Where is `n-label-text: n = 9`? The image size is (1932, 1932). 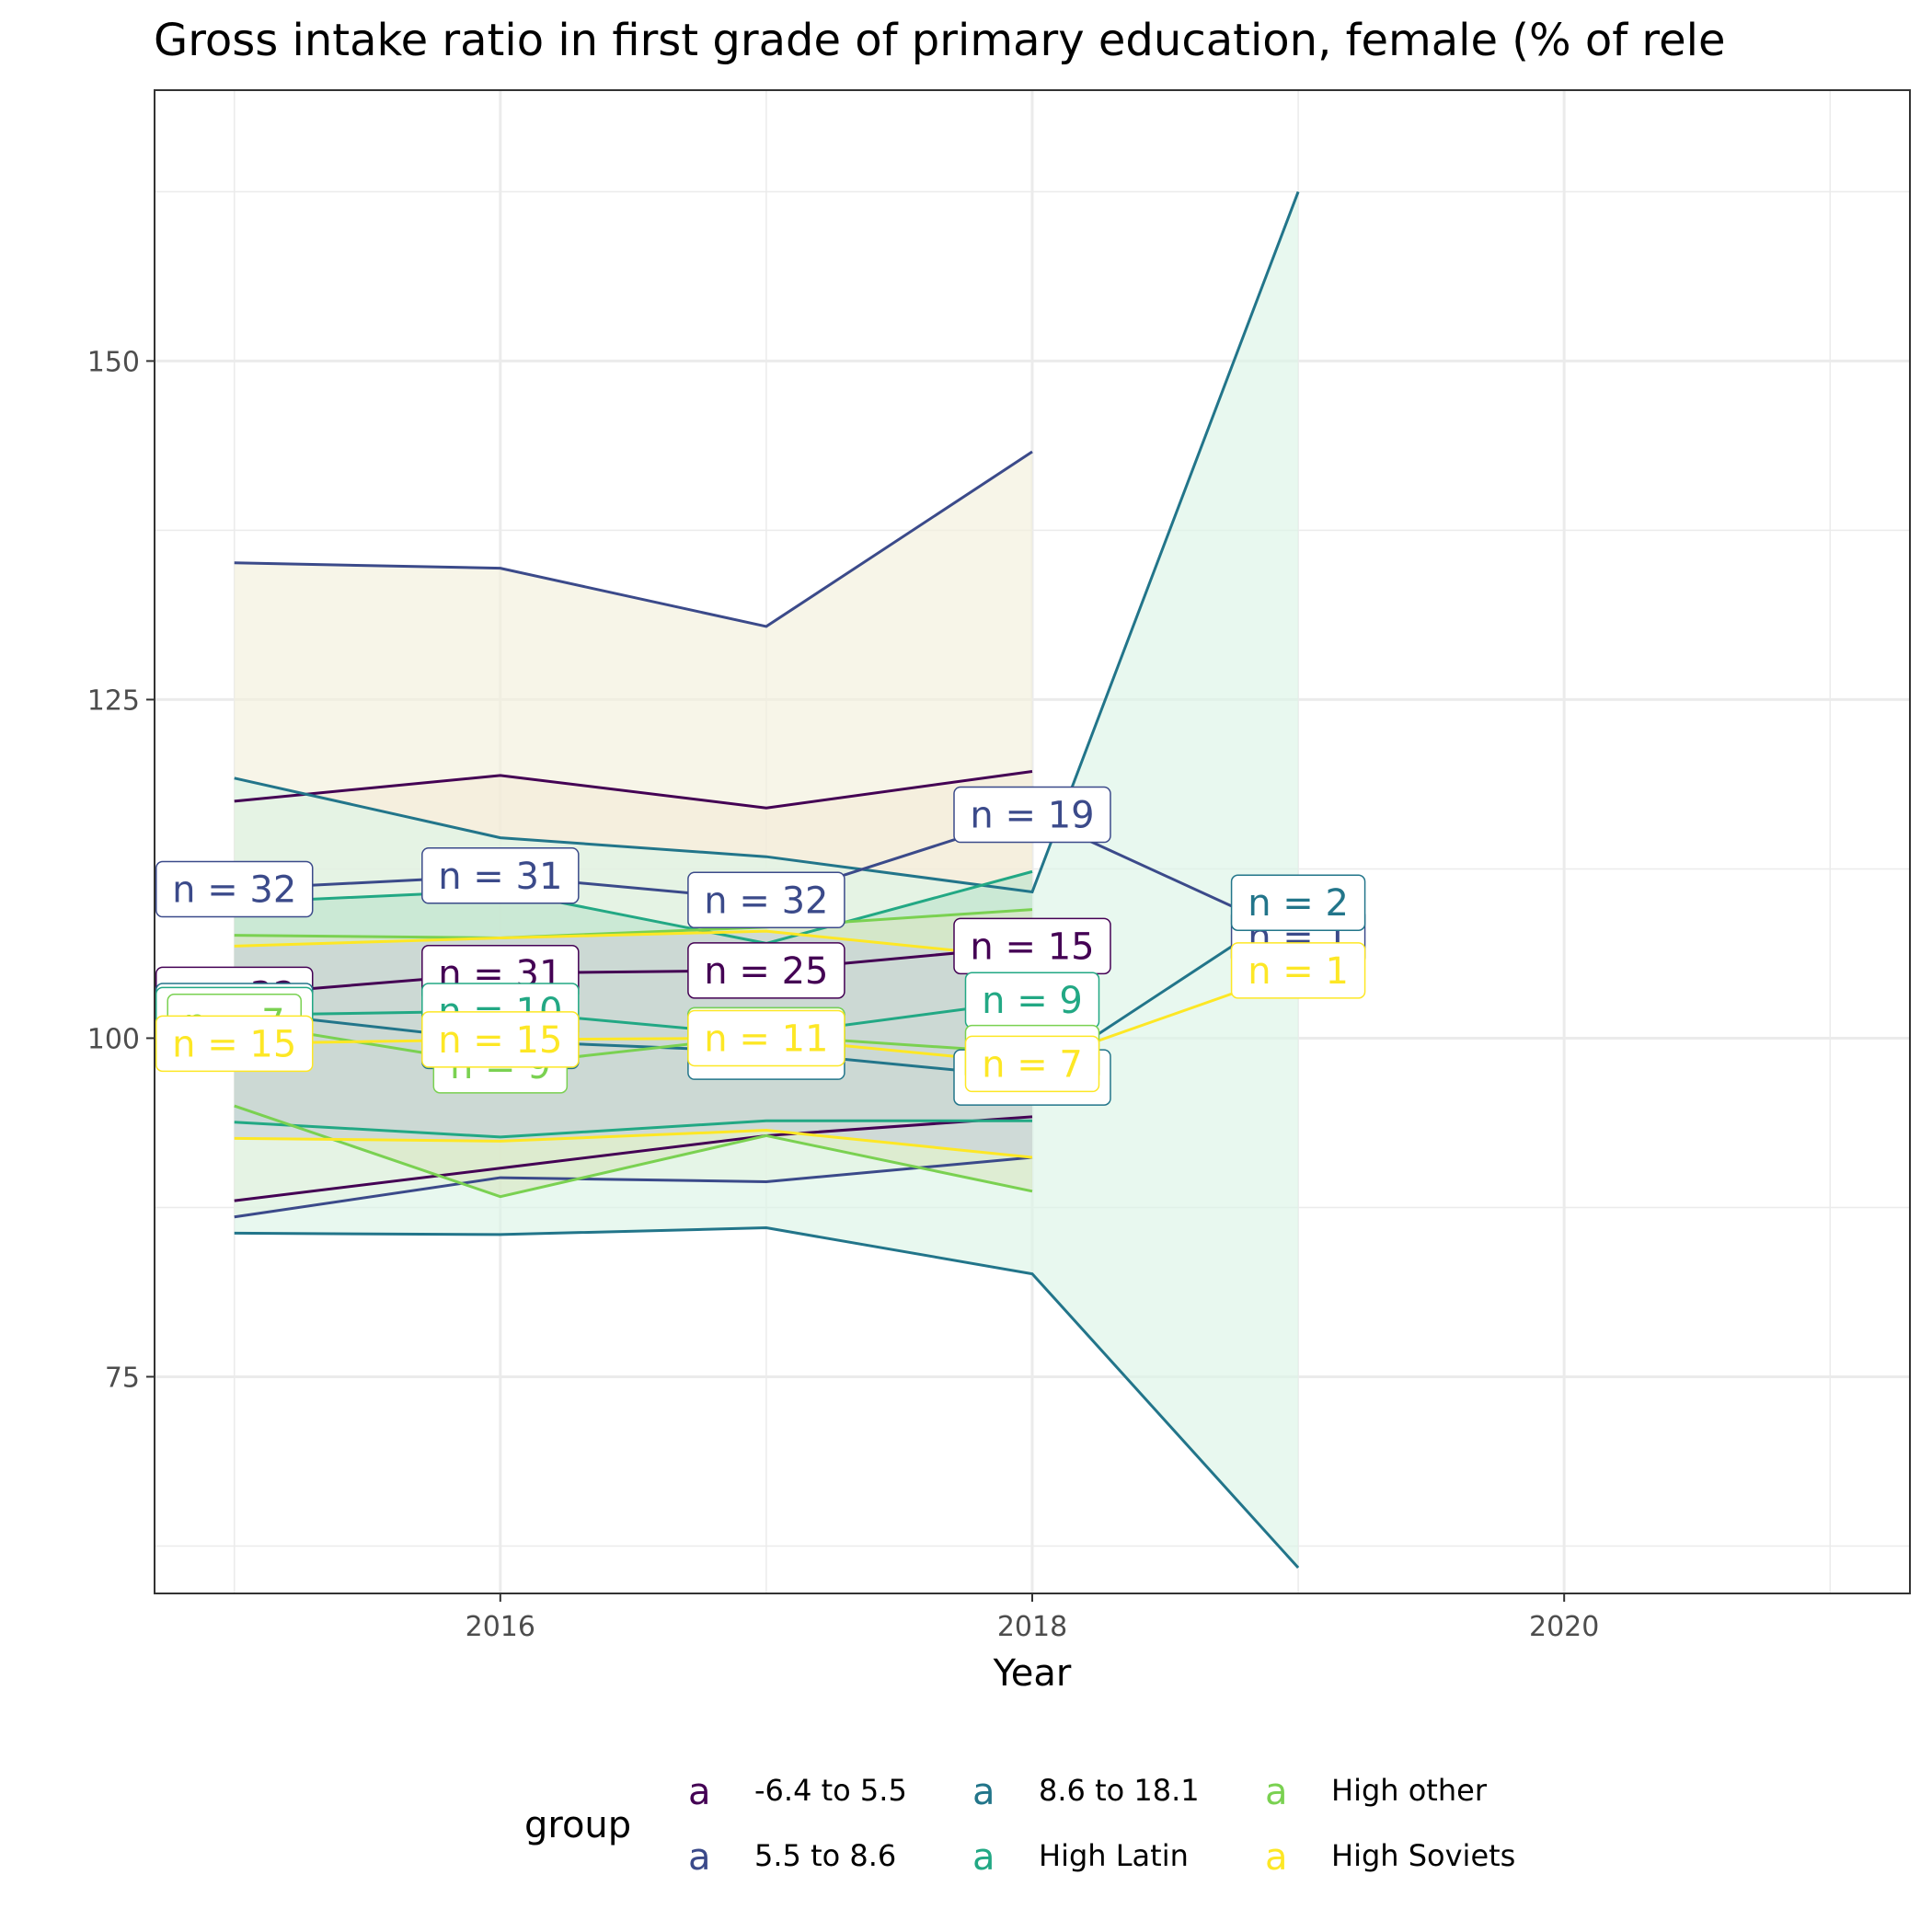
n-label-text: n = 9 is located at coordinates (1032, 1001).